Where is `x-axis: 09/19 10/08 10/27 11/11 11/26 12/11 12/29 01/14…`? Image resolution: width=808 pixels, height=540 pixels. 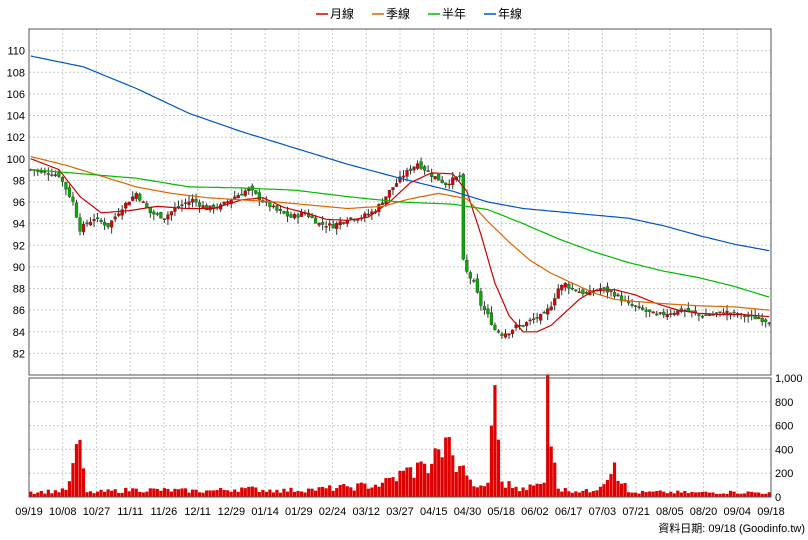 x-axis: 09/19 10/08 10/27 11/11 11/26 12/11 12/29 01/14… is located at coordinates (400, 512).